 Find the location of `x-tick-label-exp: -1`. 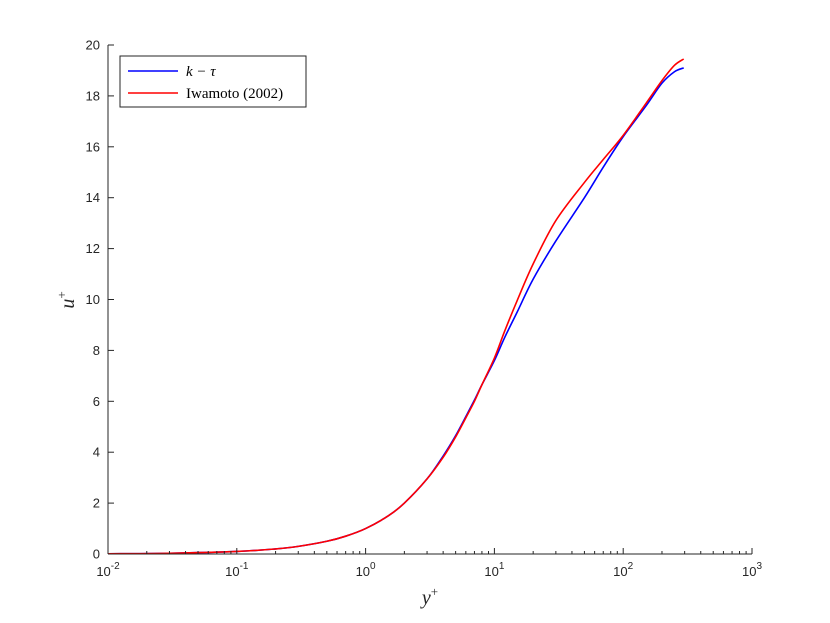

x-tick-label-exp: -1 is located at coordinates (244, 566).